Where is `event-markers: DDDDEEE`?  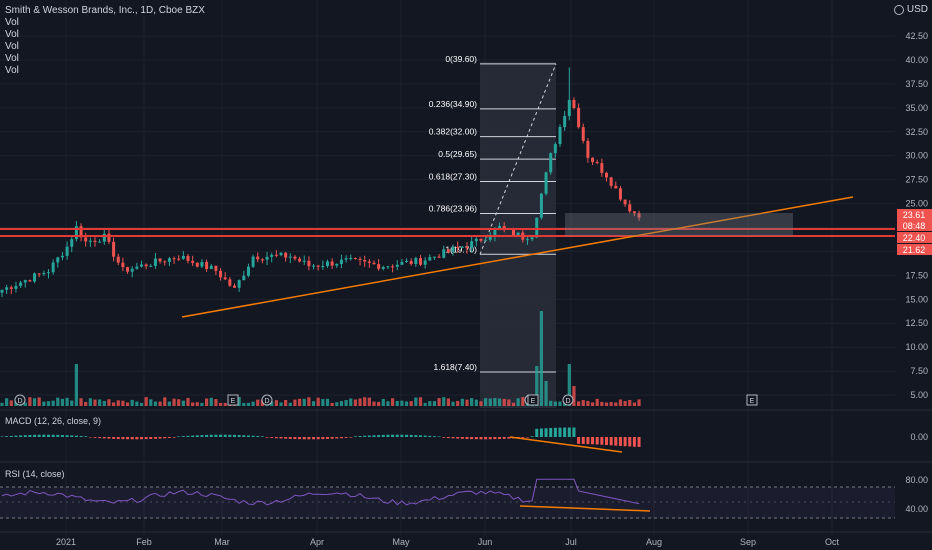 event-markers: DDDDEEE is located at coordinates (386, 400).